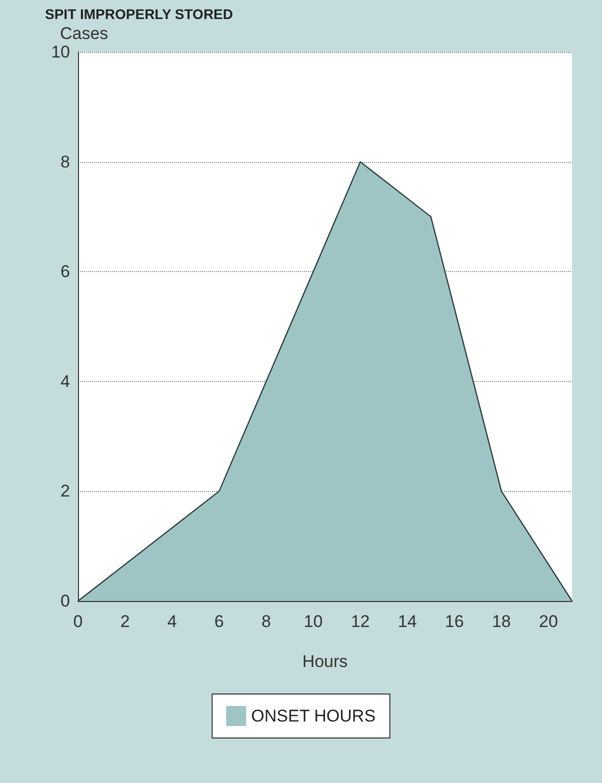 The width and height of the screenshot is (602, 783). I want to click on x-tick-label: 18, so click(501, 621).